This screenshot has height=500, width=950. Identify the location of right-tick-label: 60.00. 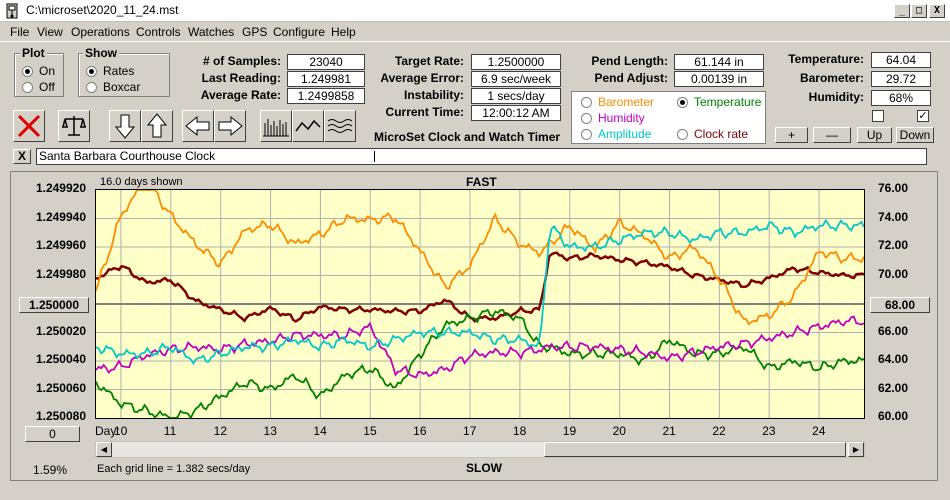
(892, 416).